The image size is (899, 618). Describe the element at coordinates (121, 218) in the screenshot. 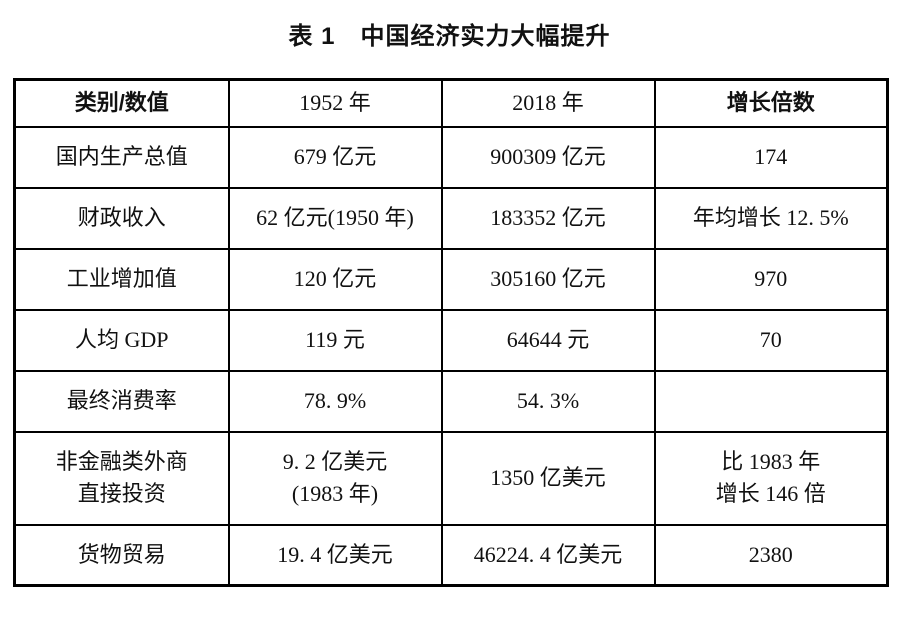

I see `table-cell: 财政收入` at that location.